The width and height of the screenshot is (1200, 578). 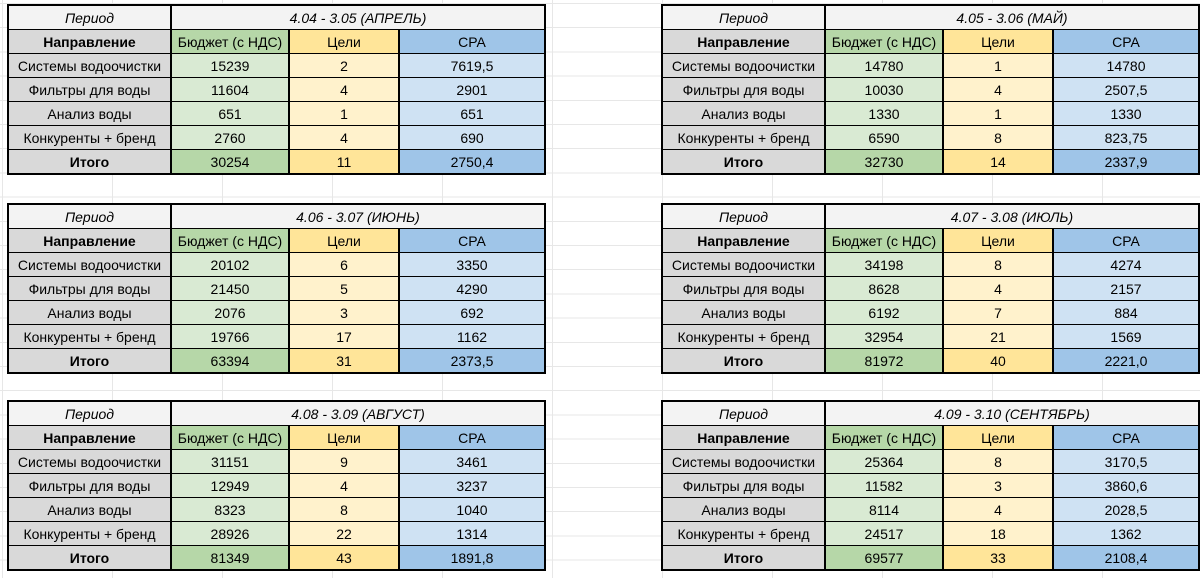 What do you see at coordinates (1125, 264) in the screenshot?
I see `cpa-cell: 4274` at bounding box center [1125, 264].